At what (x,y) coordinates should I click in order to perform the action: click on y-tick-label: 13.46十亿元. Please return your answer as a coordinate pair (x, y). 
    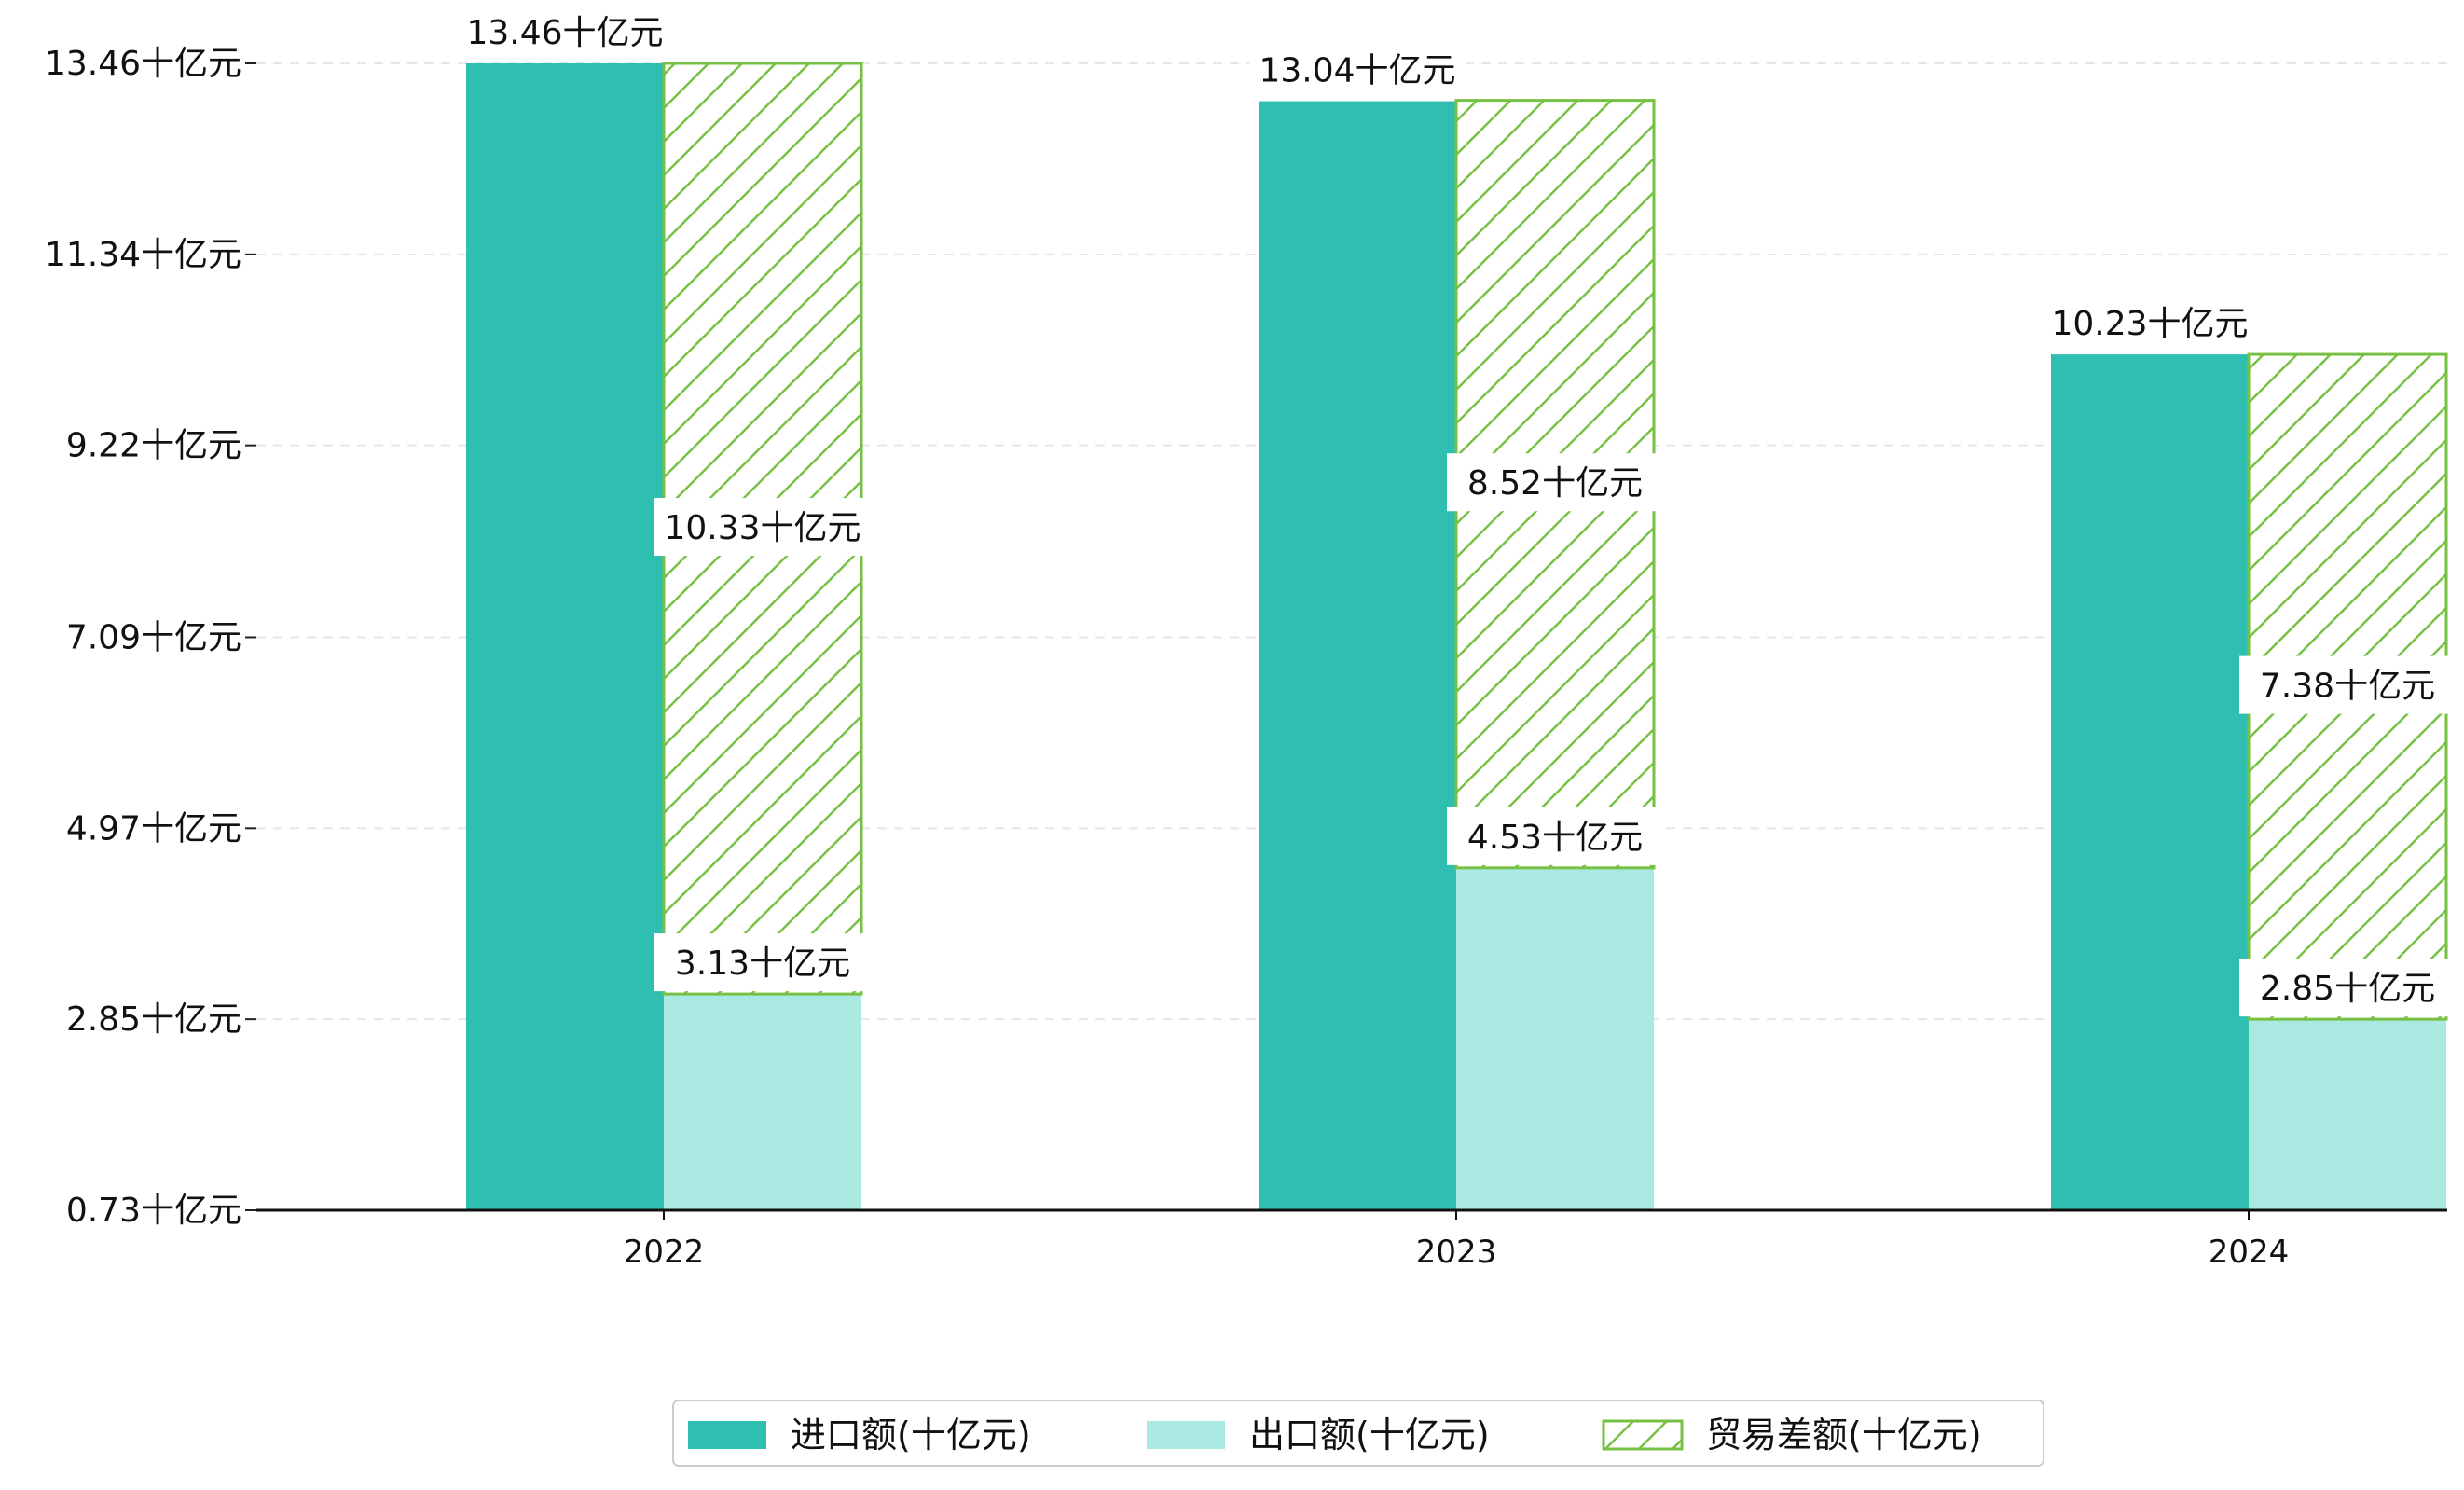
    Looking at the image, I should click on (143, 64).